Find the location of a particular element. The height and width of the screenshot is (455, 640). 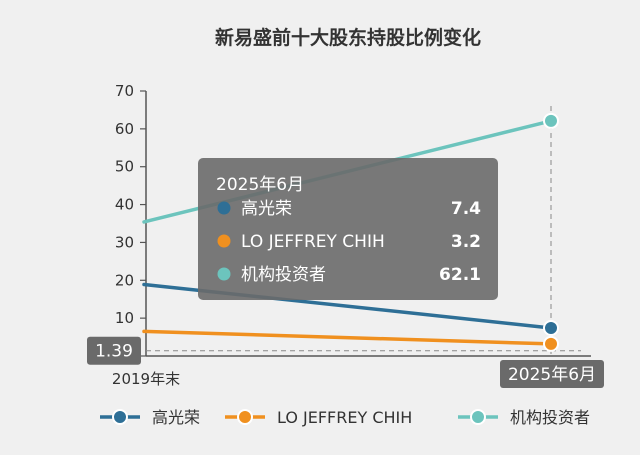

tooltip-background is located at coordinates (348, 229).